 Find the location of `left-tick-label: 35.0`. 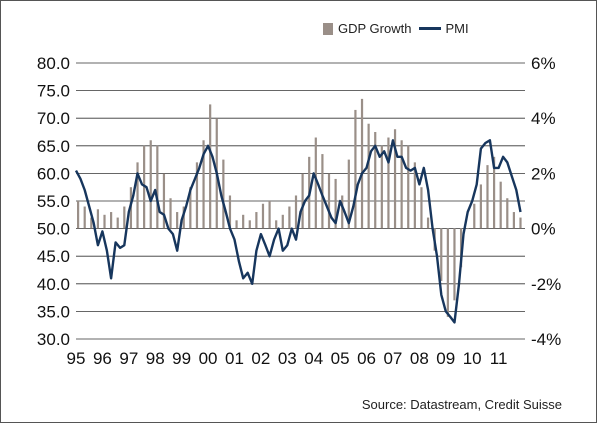

left-tick-label: 35.0 is located at coordinates (53, 311).